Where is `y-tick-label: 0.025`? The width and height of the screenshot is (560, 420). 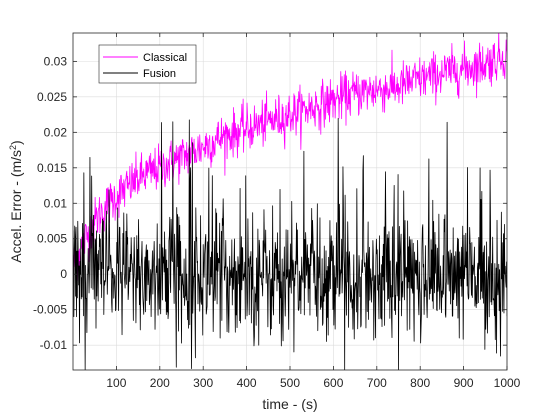
y-tick-label: 0.025 is located at coordinates (52, 97).